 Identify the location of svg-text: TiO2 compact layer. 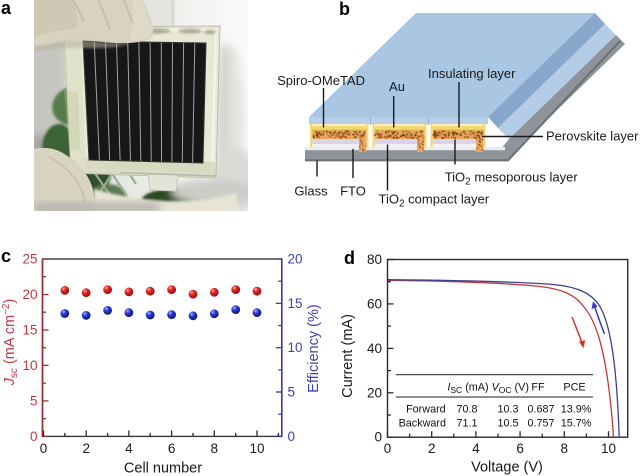
(434, 201).